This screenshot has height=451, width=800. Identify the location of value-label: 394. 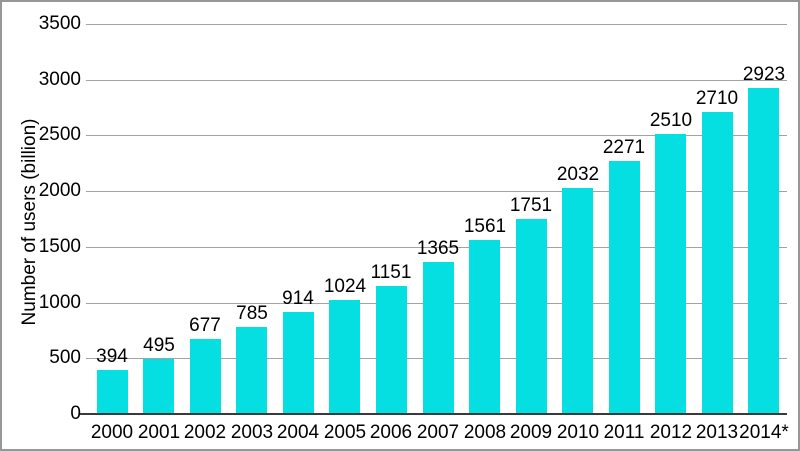
(112, 356).